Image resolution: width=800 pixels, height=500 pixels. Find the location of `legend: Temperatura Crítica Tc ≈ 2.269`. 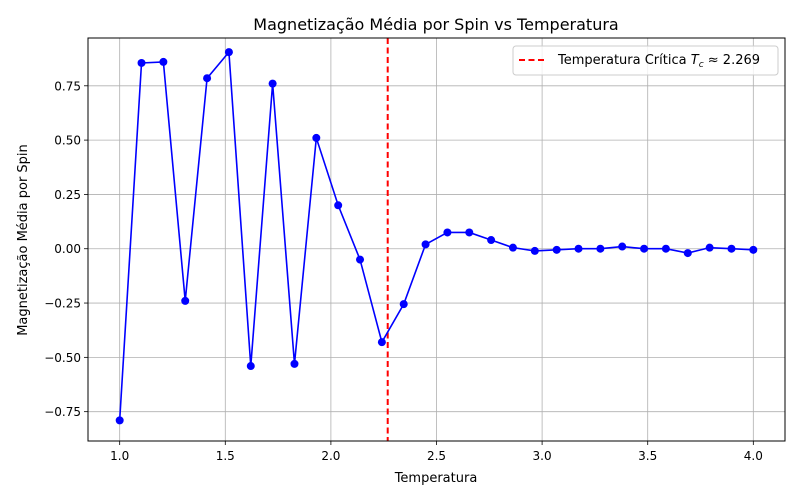

legend: Temperatura Crítica Tc ≈ 2.269 is located at coordinates (645, 60).